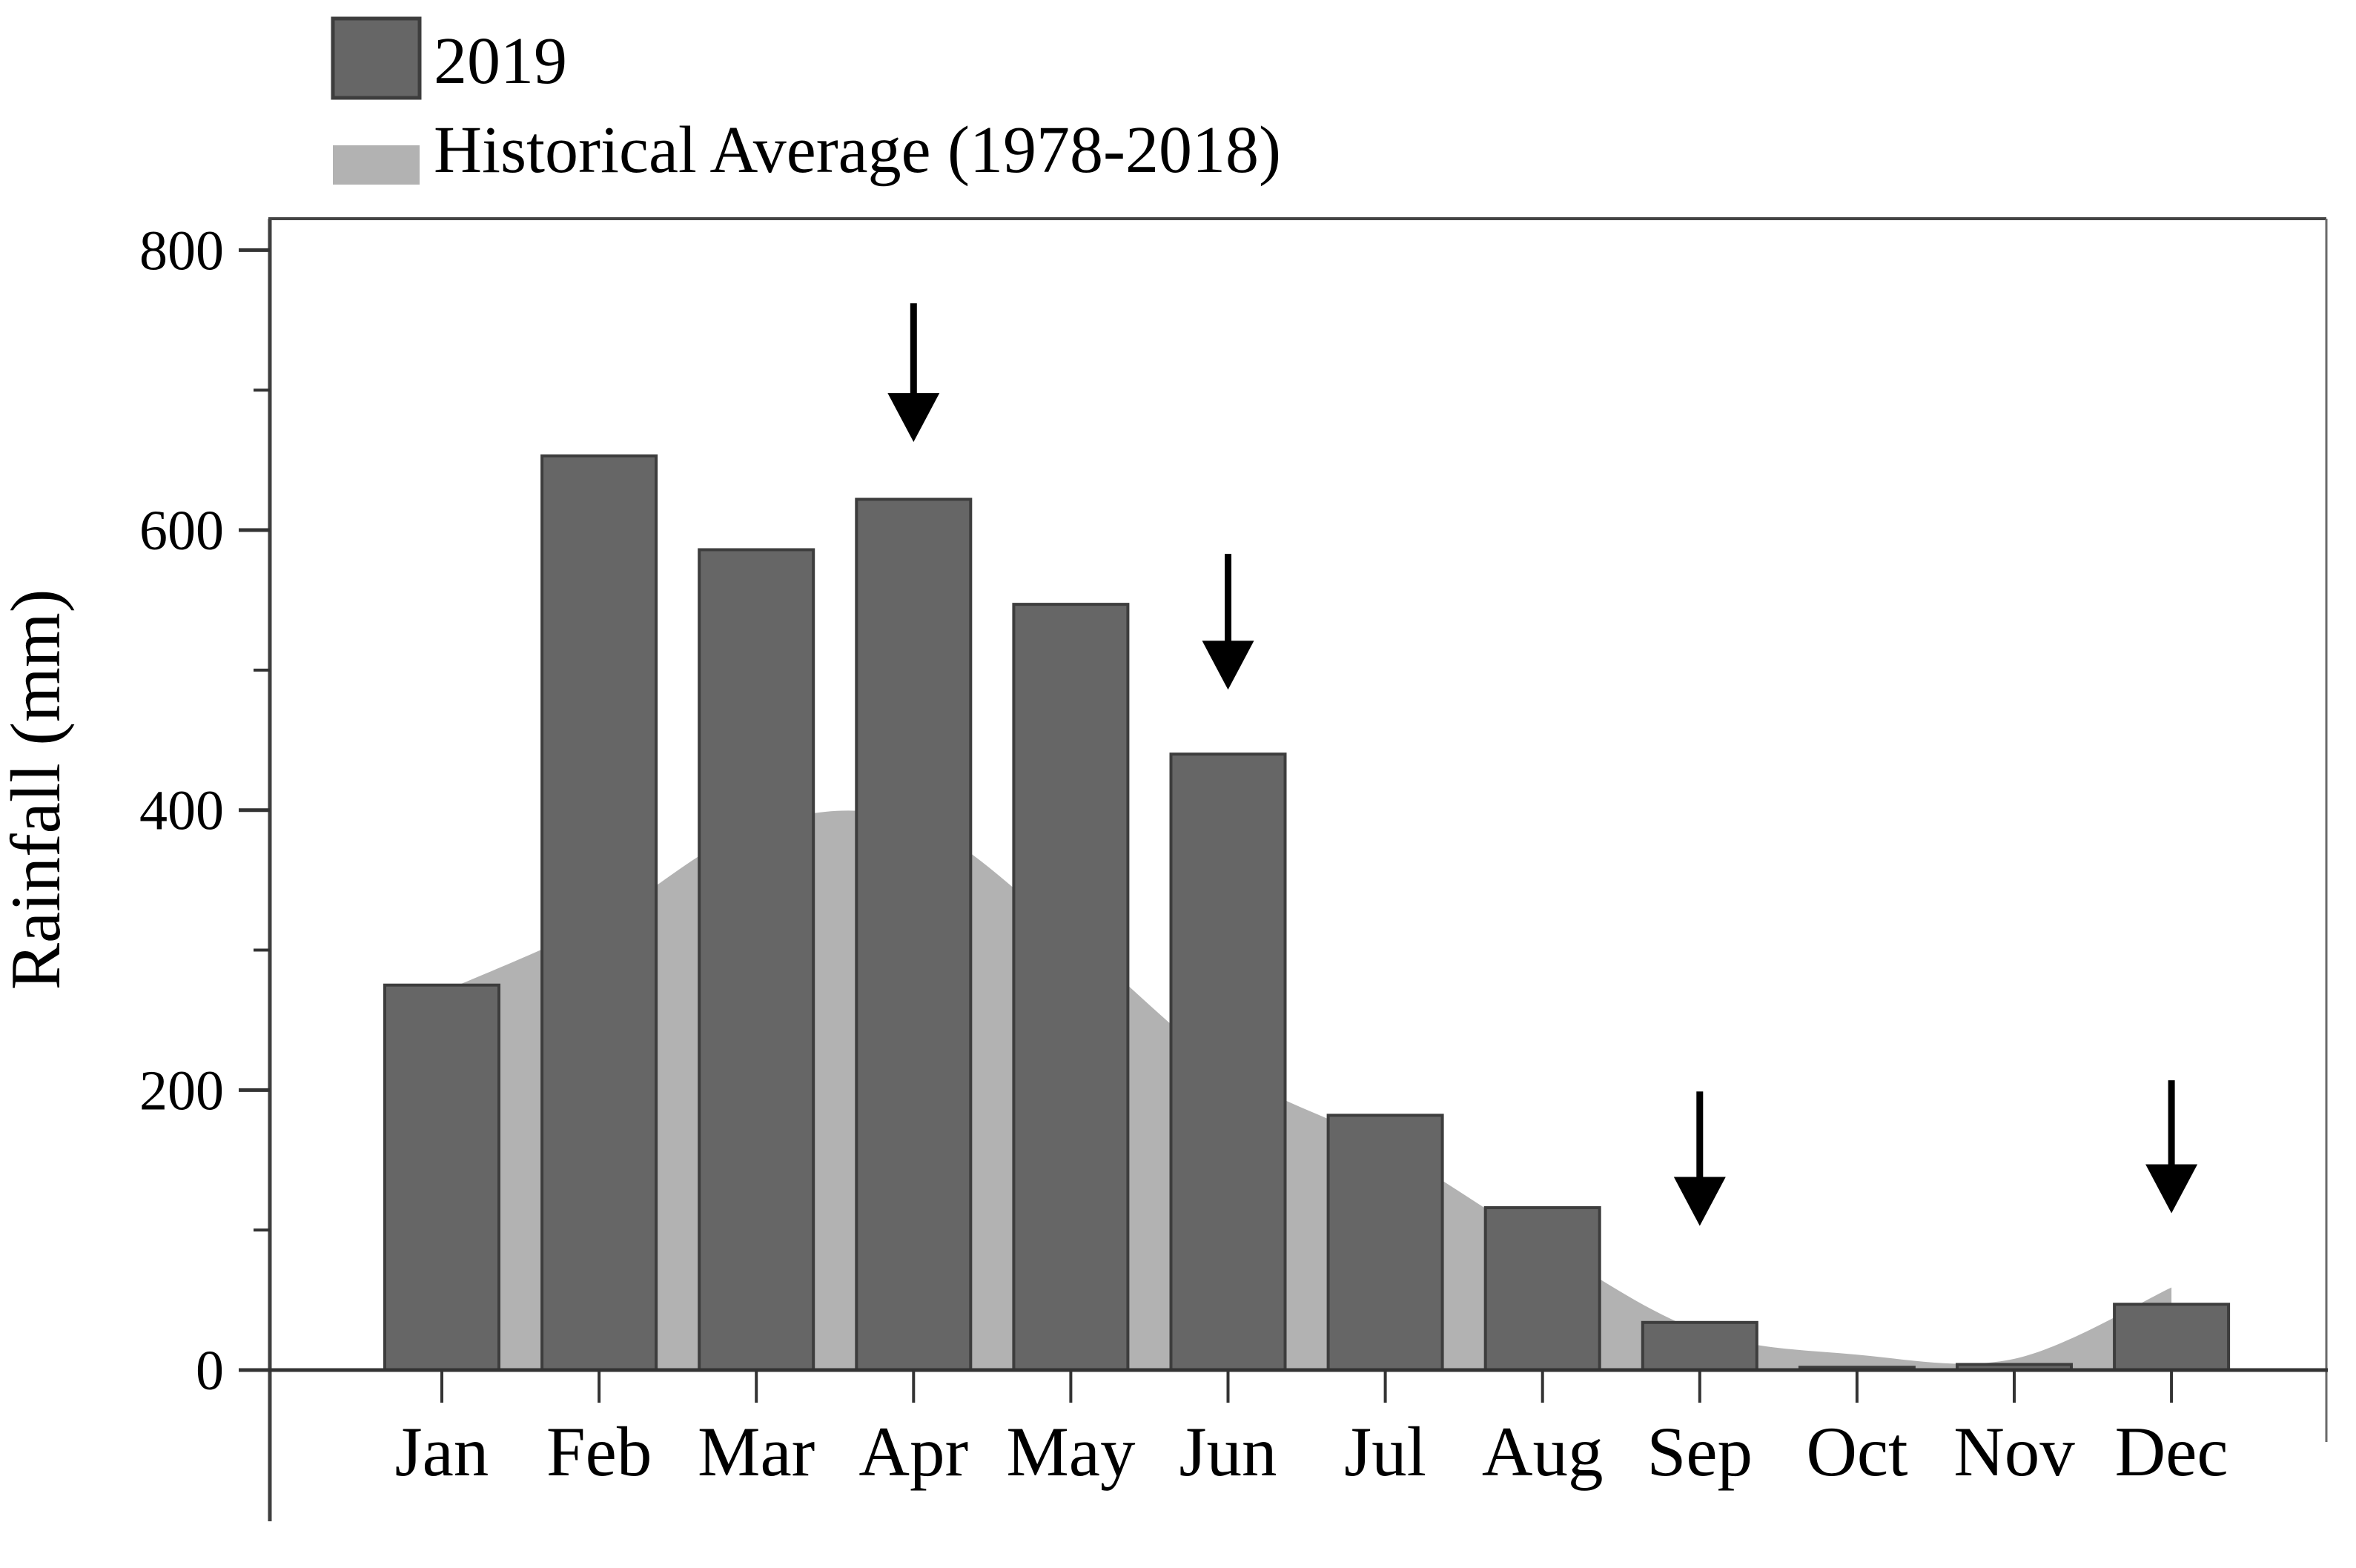 The width and height of the screenshot is (2356, 1568). Describe the element at coordinates (2171, 1451) in the screenshot. I see `x-tick-label-Dec: Dec` at that location.